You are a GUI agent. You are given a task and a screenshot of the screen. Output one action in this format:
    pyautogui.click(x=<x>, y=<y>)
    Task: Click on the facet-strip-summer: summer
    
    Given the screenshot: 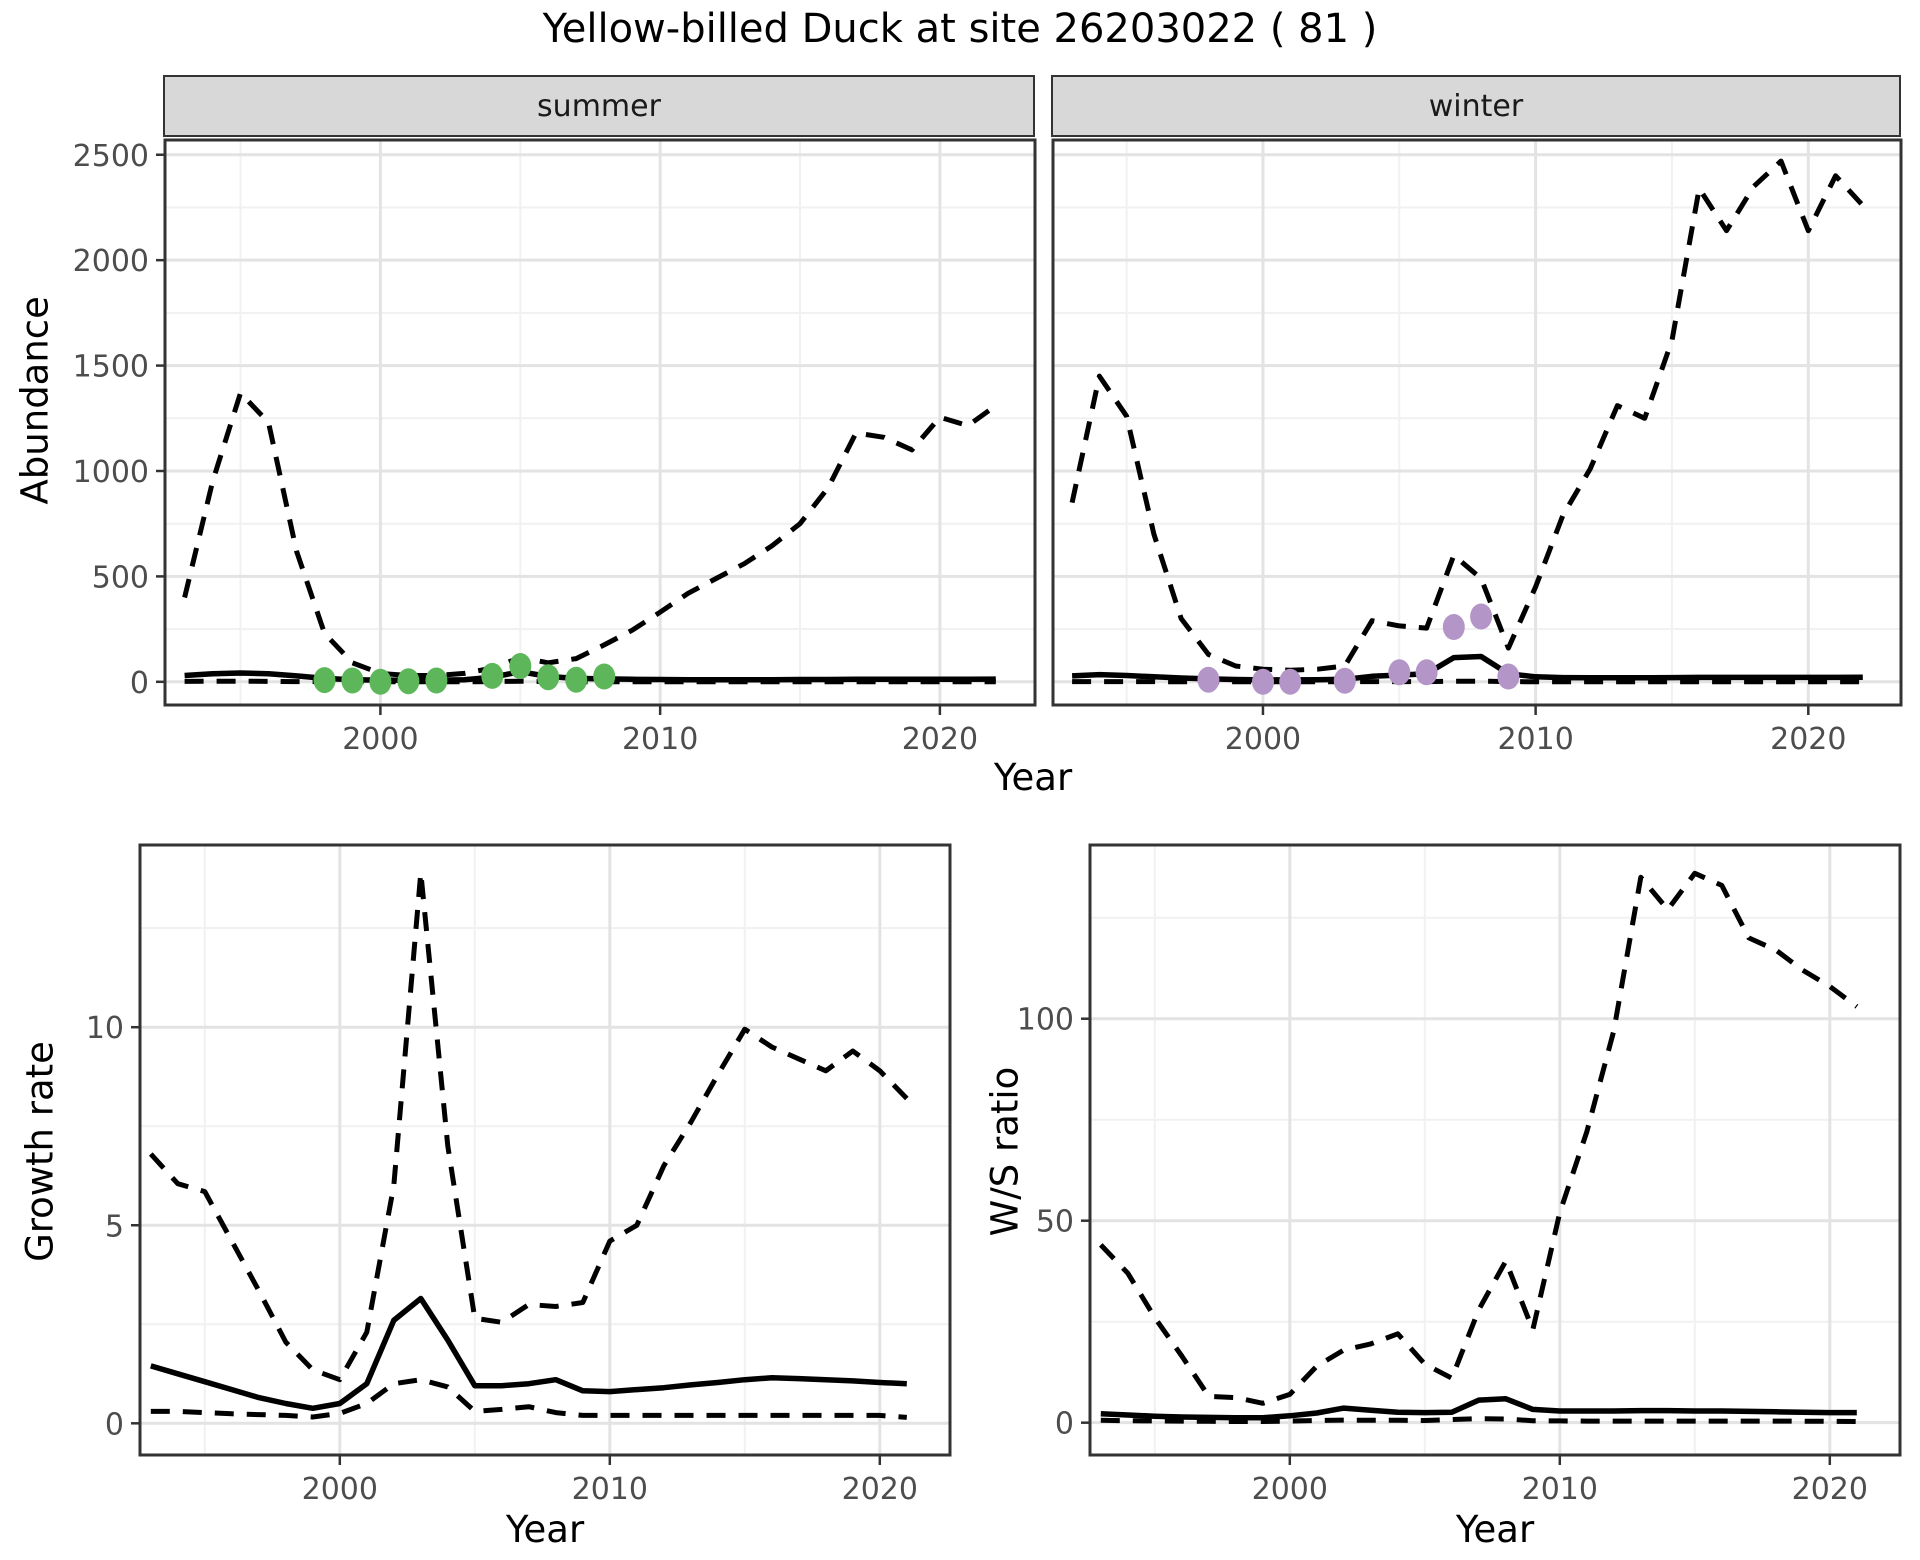 What is the action you would take?
    pyautogui.click(x=599, y=106)
    